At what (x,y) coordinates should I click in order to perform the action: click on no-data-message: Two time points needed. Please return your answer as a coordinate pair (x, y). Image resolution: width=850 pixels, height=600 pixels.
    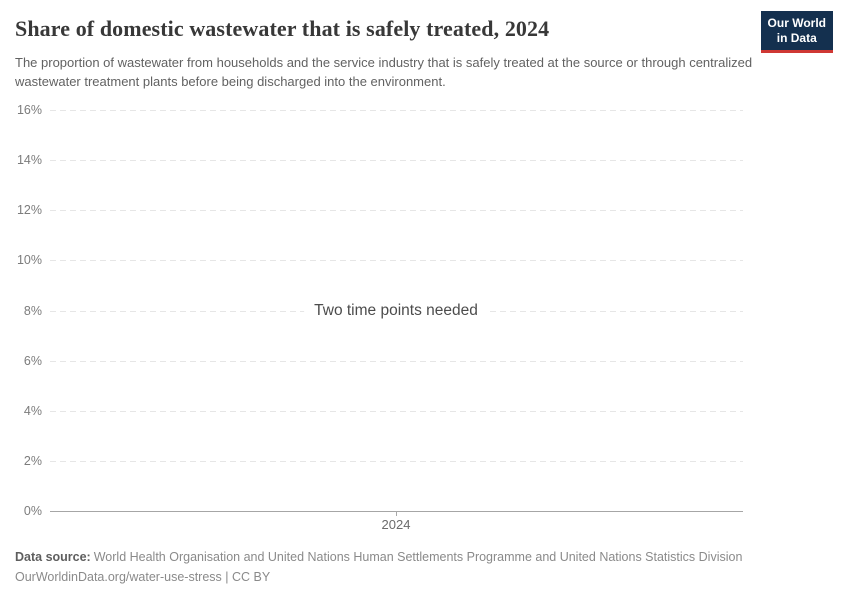
    Looking at the image, I should click on (396, 311).